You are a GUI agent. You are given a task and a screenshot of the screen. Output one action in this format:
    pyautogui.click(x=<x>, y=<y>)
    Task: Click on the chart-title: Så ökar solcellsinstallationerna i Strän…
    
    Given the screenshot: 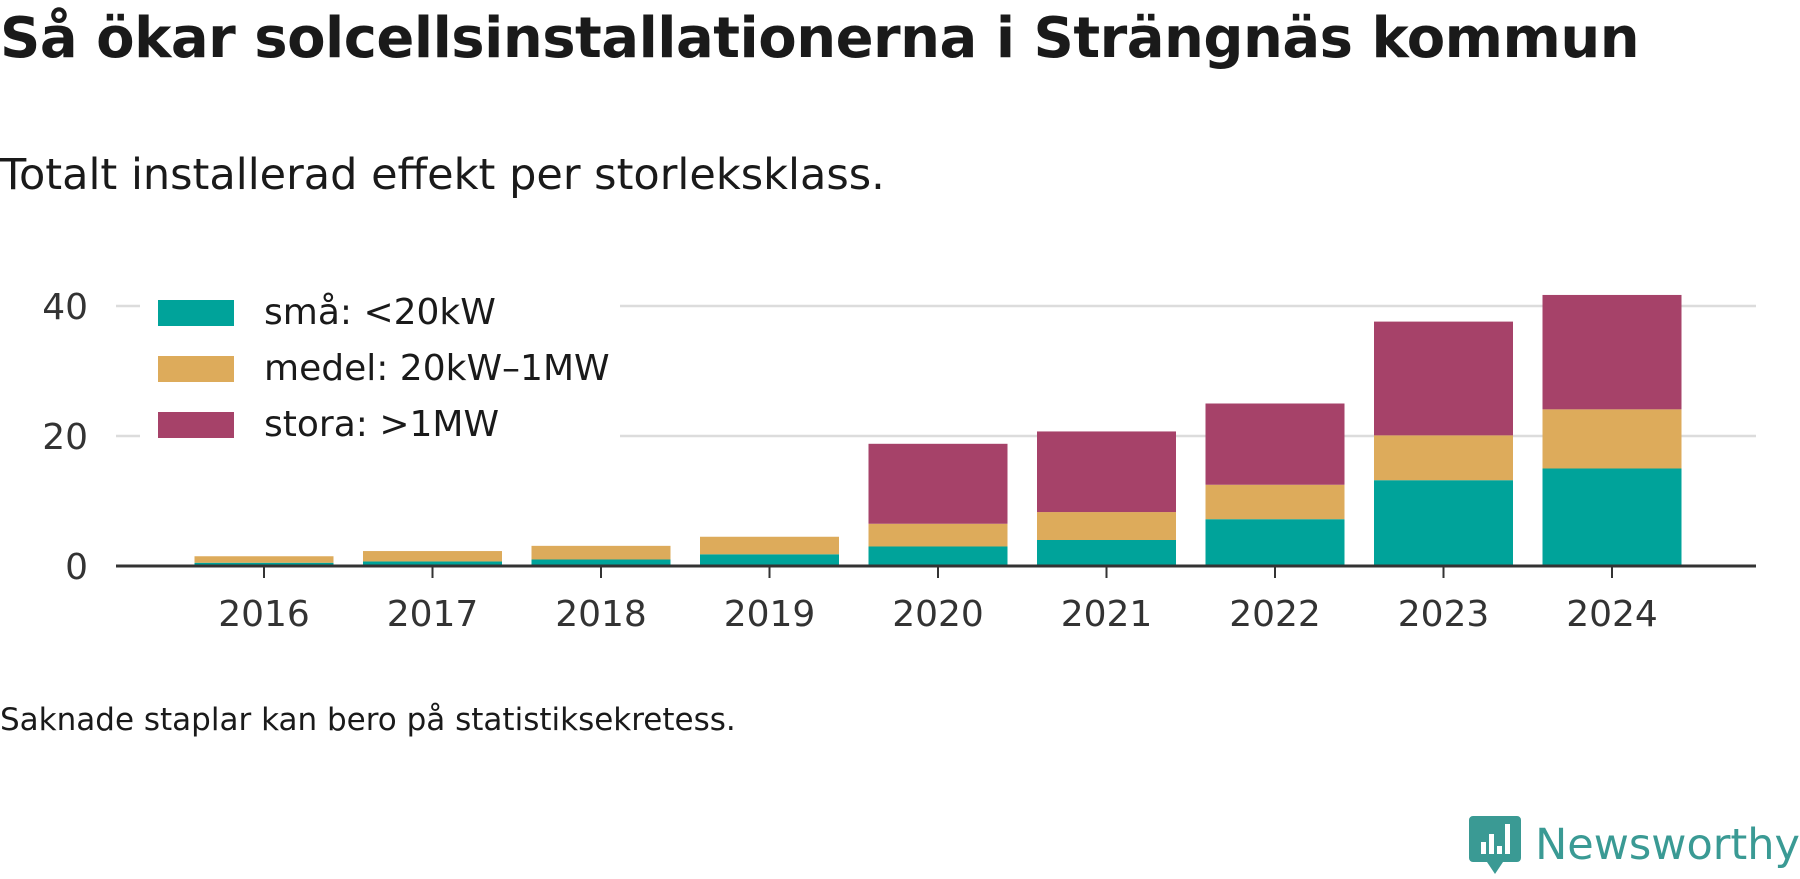 What is the action you would take?
    pyautogui.click(x=820, y=38)
    